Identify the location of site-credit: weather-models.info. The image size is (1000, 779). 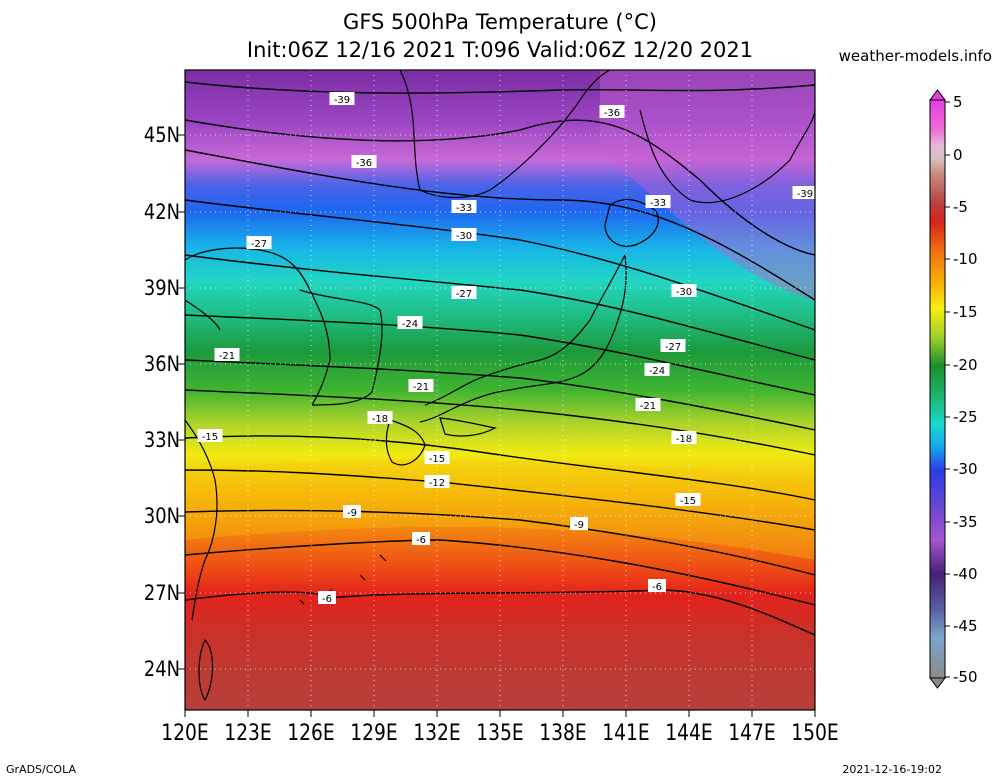
(915, 56).